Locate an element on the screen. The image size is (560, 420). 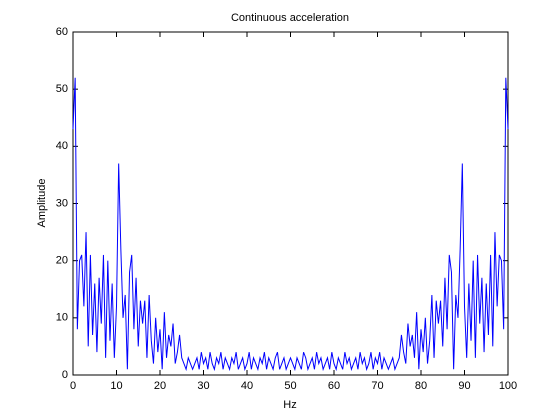
y-tick-label: 40 is located at coordinates (62, 146).